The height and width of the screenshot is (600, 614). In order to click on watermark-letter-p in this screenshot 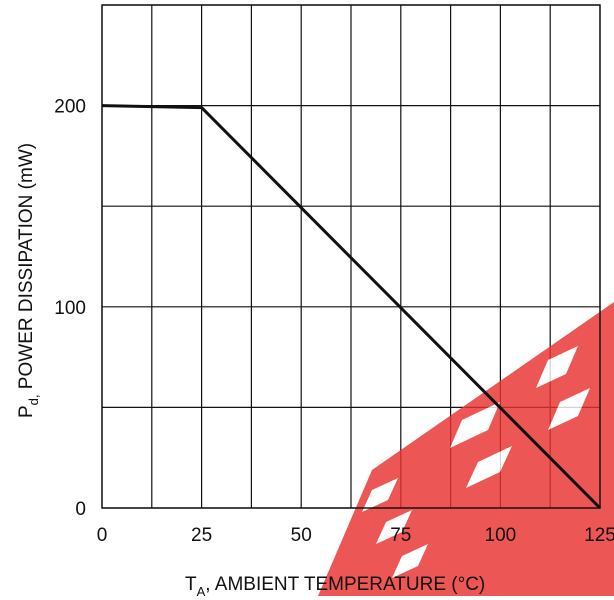, I will do `click(481, 445)`.